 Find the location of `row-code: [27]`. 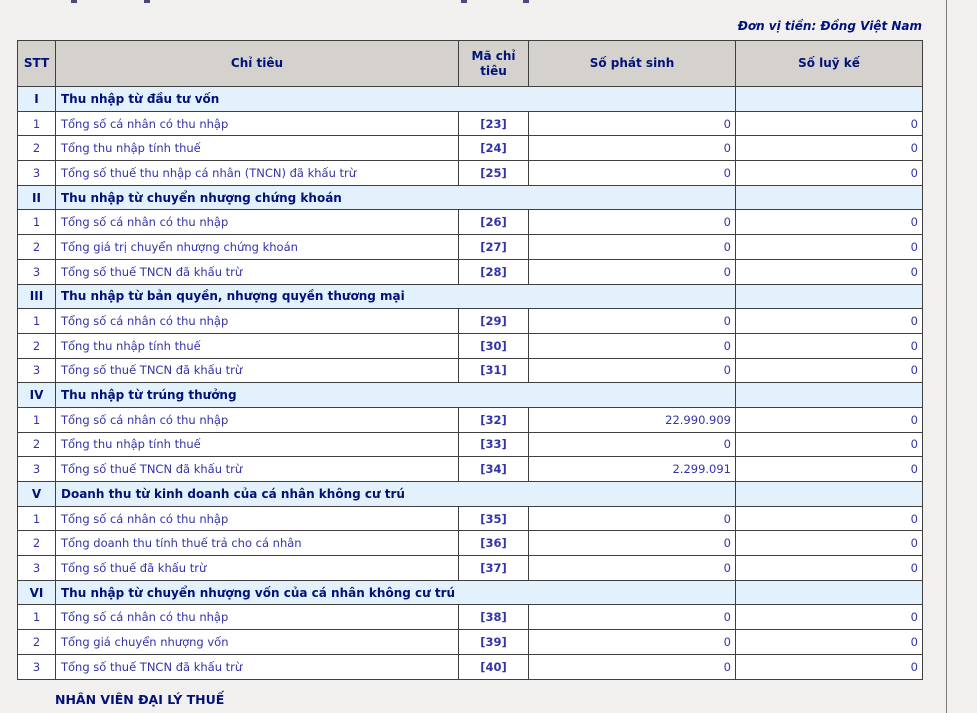

row-code: [27] is located at coordinates (493, 247).